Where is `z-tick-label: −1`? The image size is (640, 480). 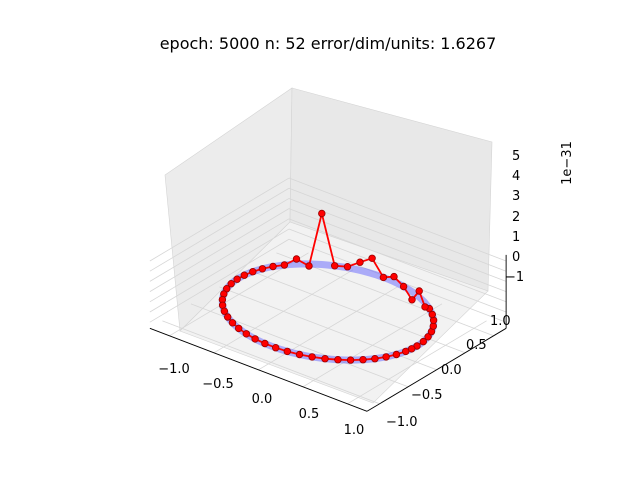
z-tick-label: −1 is located at coordinates (514, 277).